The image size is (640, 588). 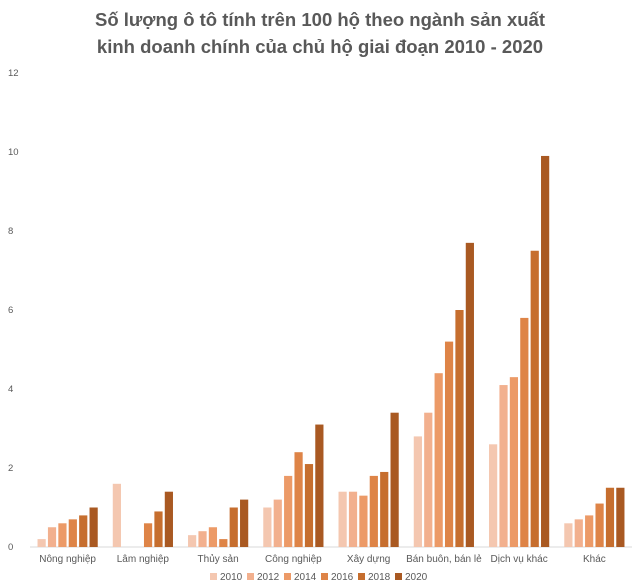 I want to click on legend-label: 2010, so click(x=231, y=577).